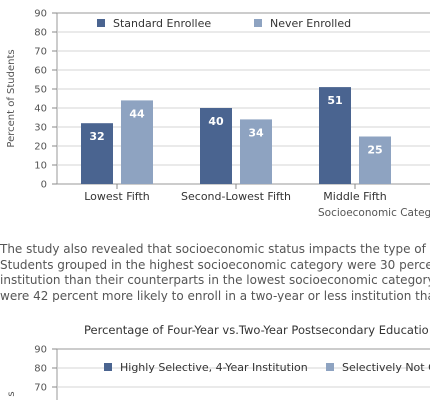 This screenshot has height=400, width=430. I want to click on bar-value-label: 25, so click(374, 150).